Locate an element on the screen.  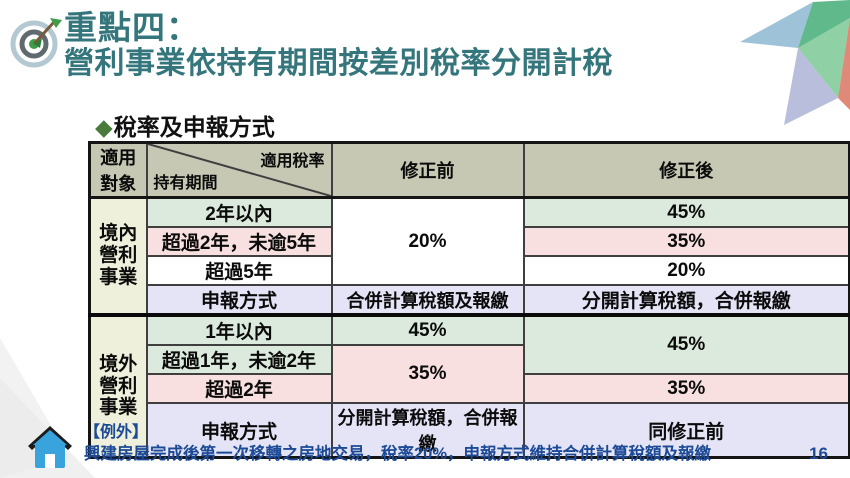
title-line-1: 重點四： is located at coordinates (132, 27).